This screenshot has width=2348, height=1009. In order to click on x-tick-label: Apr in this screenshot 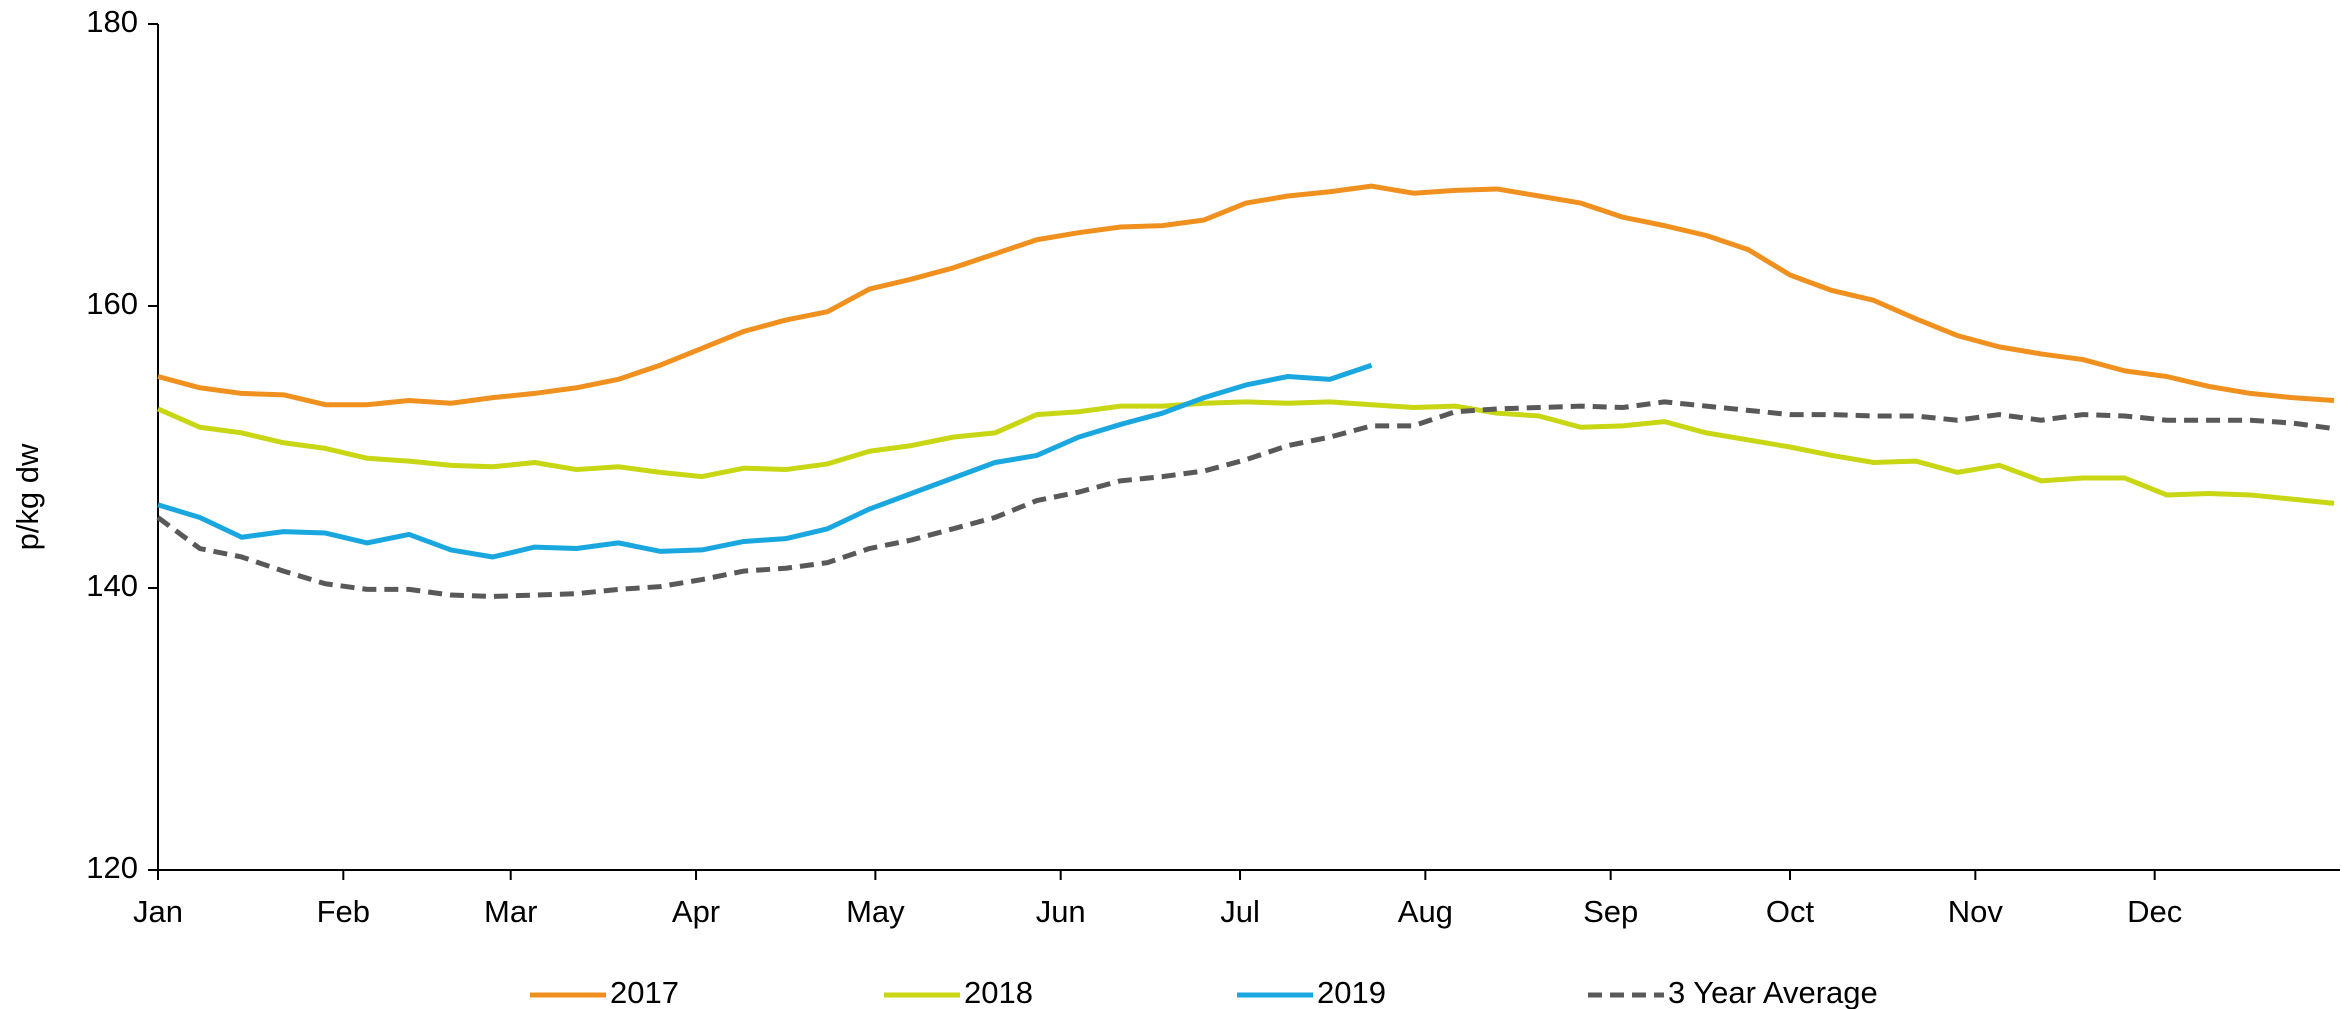, I will do `click(696, 911)`.